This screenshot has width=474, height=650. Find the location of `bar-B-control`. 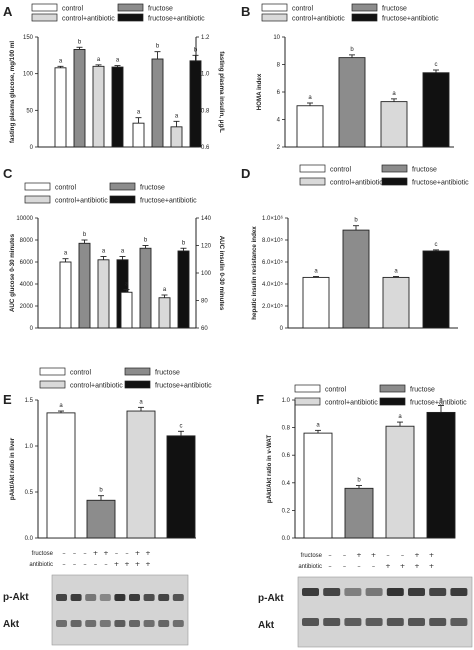

bar-B-control is located at coordinates (310, 126).